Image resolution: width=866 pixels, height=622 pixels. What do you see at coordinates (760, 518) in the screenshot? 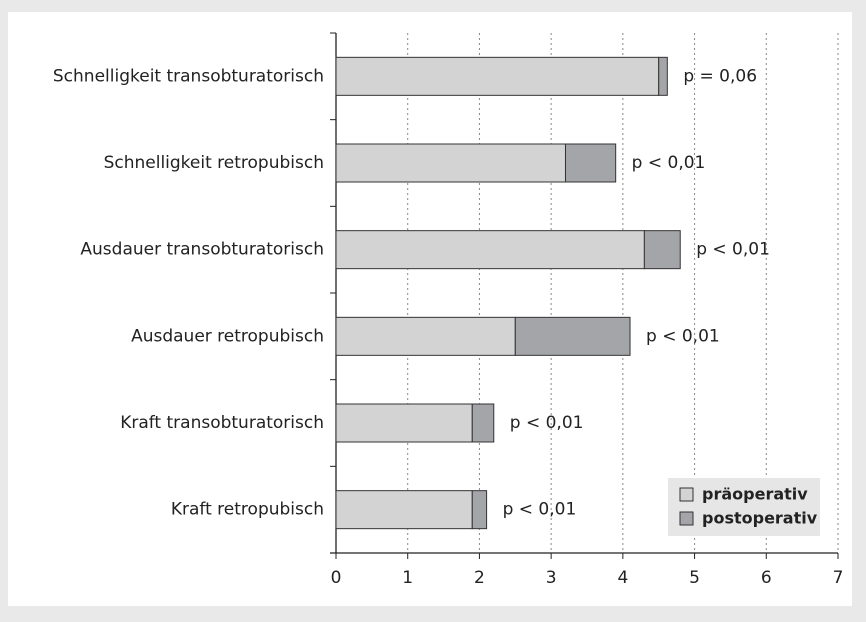
I see `legend-label: postoperativ` at bounding box center [760, 518].